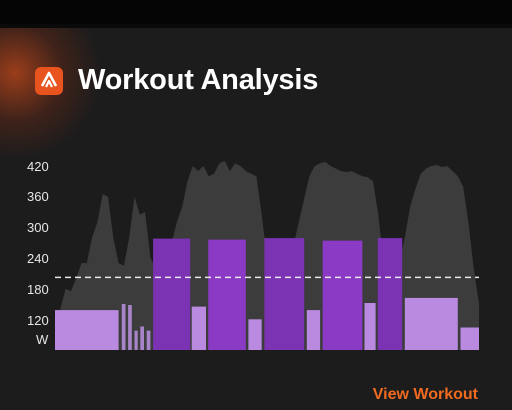 This screenshot has height=410, width=512. What do you see at coordinates (42, 339) in the screenshot?
I see `y-axis-unit-label: W` at bounding box center [42, 339].